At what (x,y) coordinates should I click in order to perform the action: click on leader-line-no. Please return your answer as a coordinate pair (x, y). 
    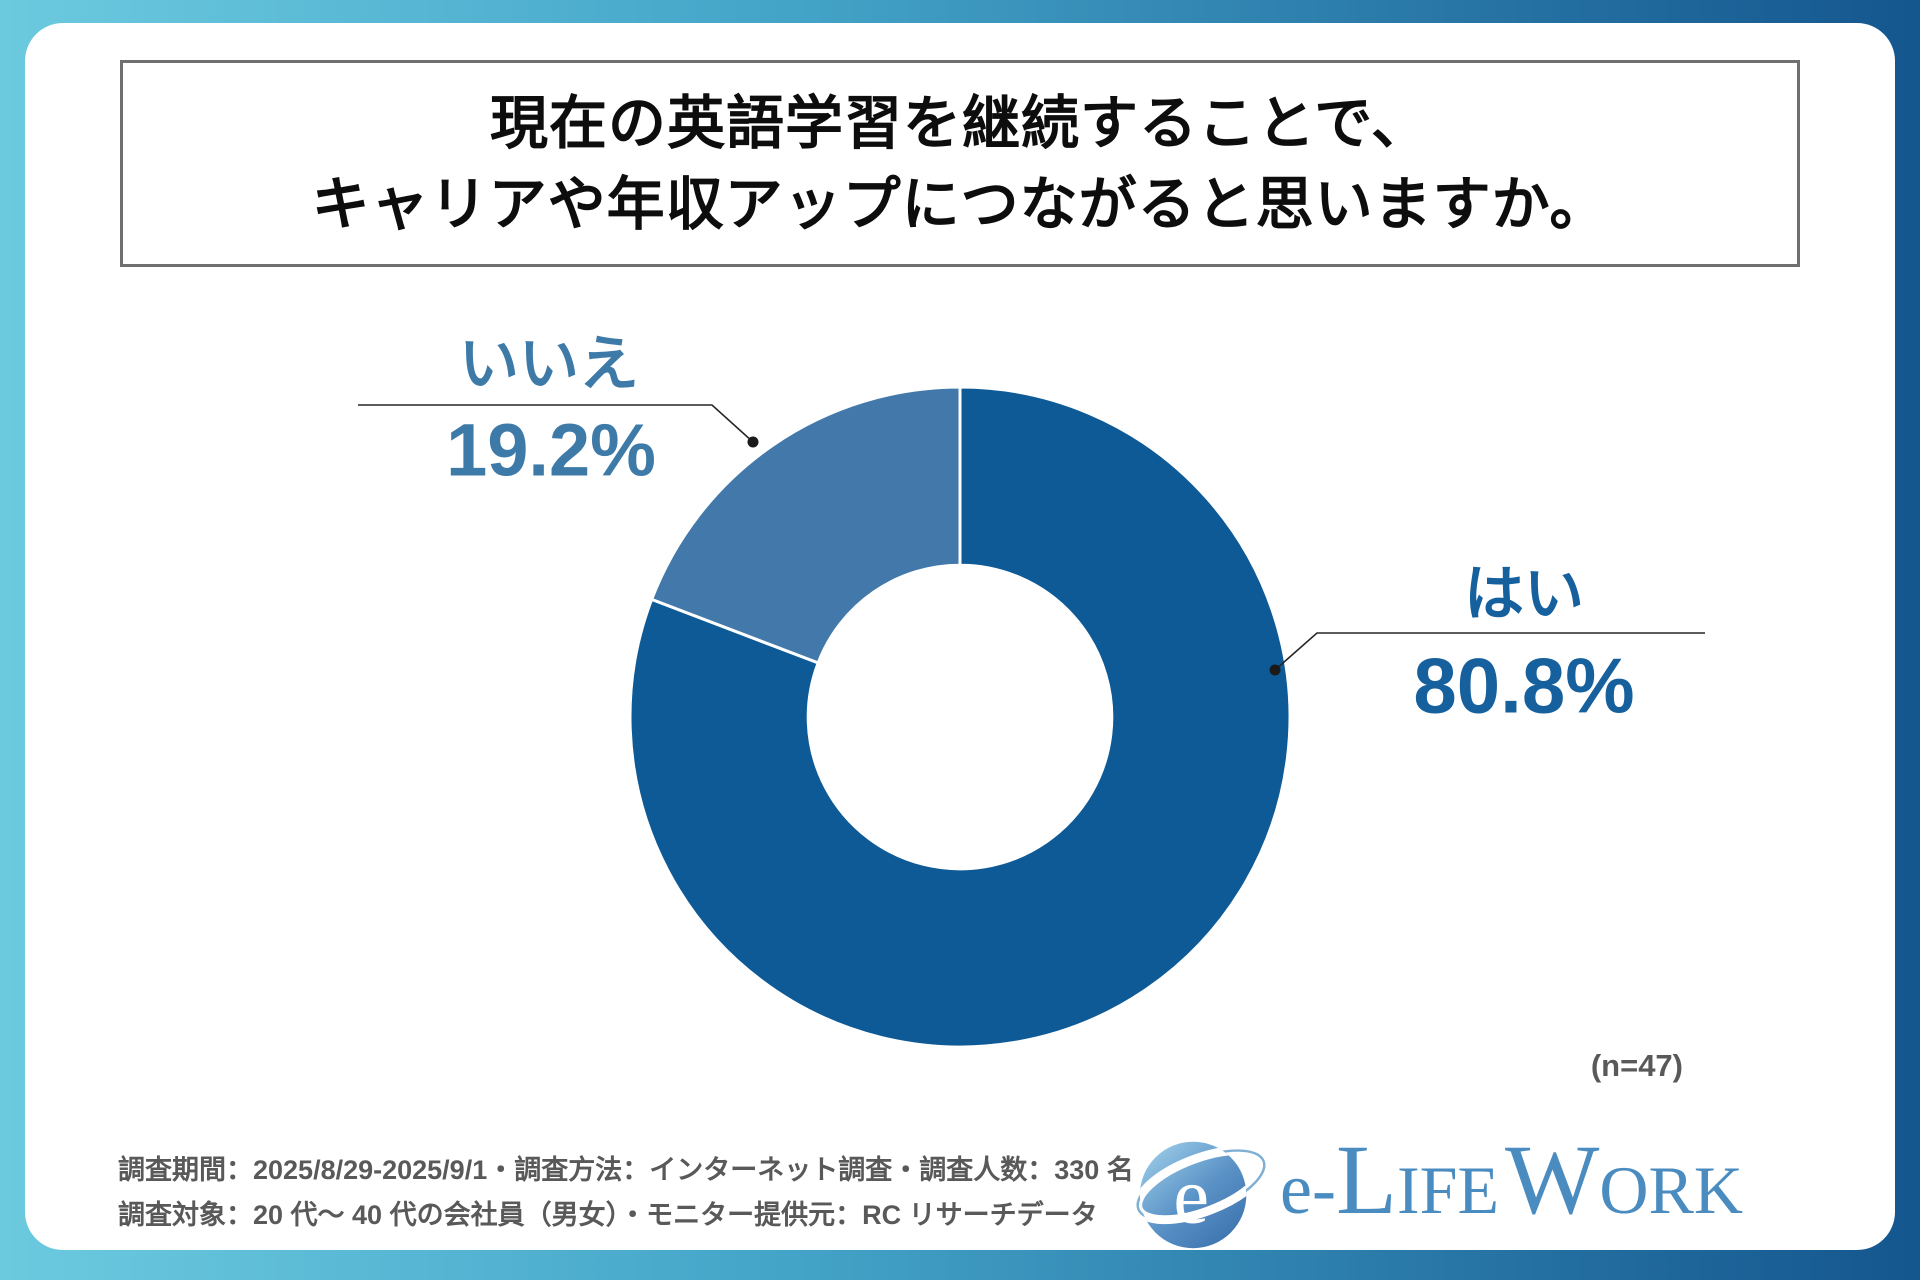
    Looking at the image, I should click on (556, 423).